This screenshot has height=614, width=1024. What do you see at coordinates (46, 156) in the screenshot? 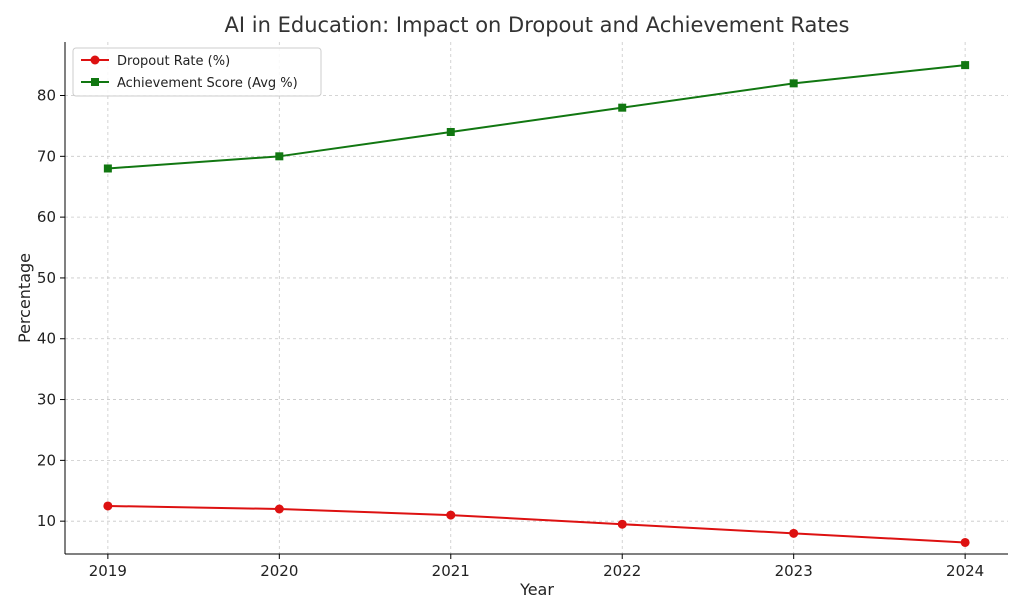
I see `y-tick-label: 70` at bounding box center [46, 156].